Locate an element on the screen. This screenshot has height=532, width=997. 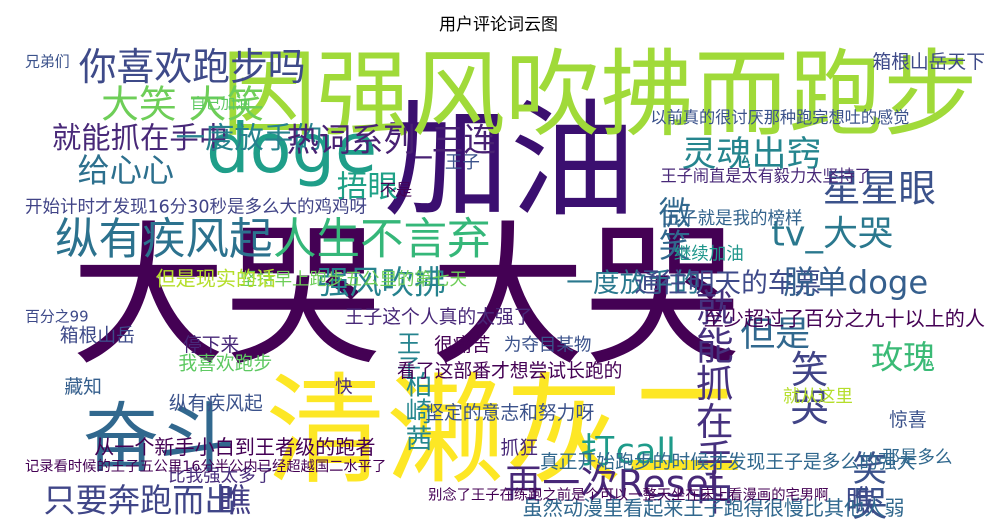
cloud-word: 给心心 is located at coordinates (126, 170).